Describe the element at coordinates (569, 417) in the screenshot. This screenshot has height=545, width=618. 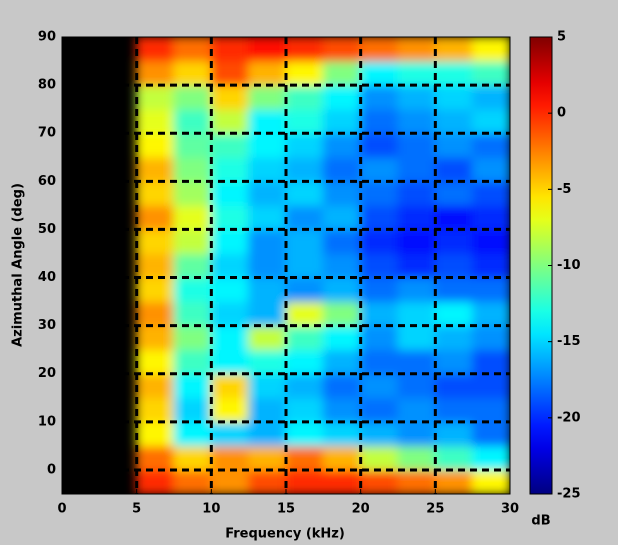
I see `colorbar-tick-label: -20` at that location.